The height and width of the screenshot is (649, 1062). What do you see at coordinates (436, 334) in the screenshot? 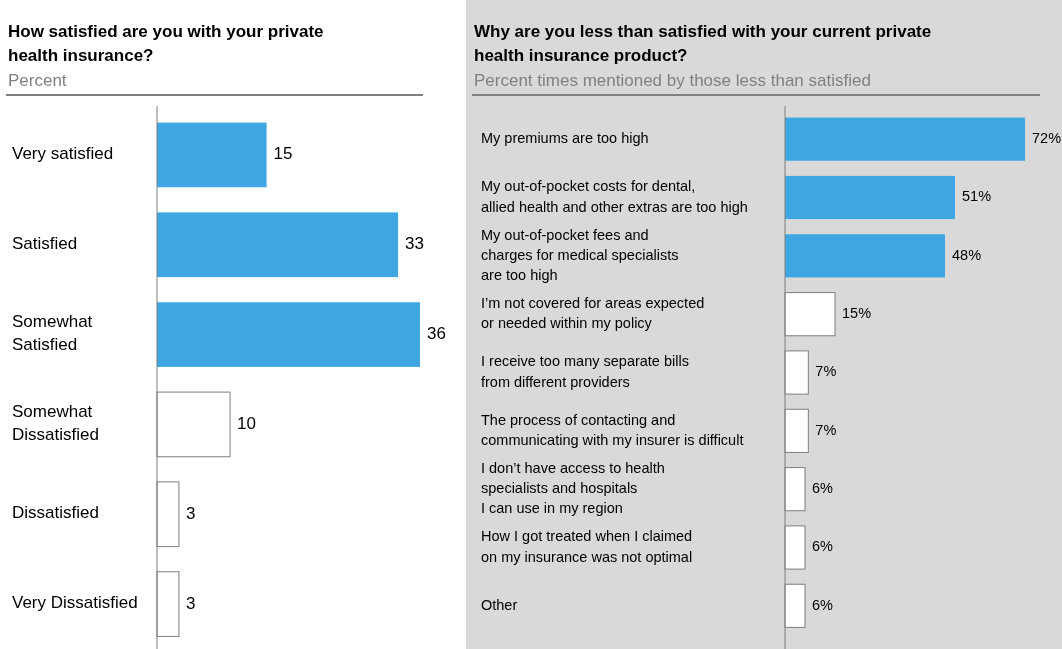
I see `data-label: 36` at bounding box center [436, 334].